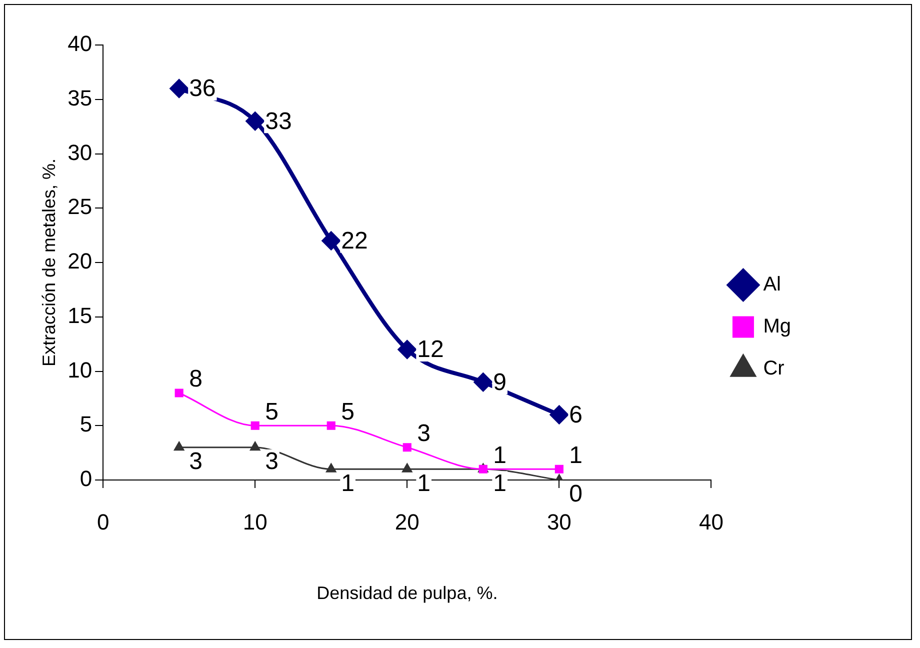  Describe the element at coordinates (559, 521) in the screenshot. I see `x-tick-label: 30` at that location.